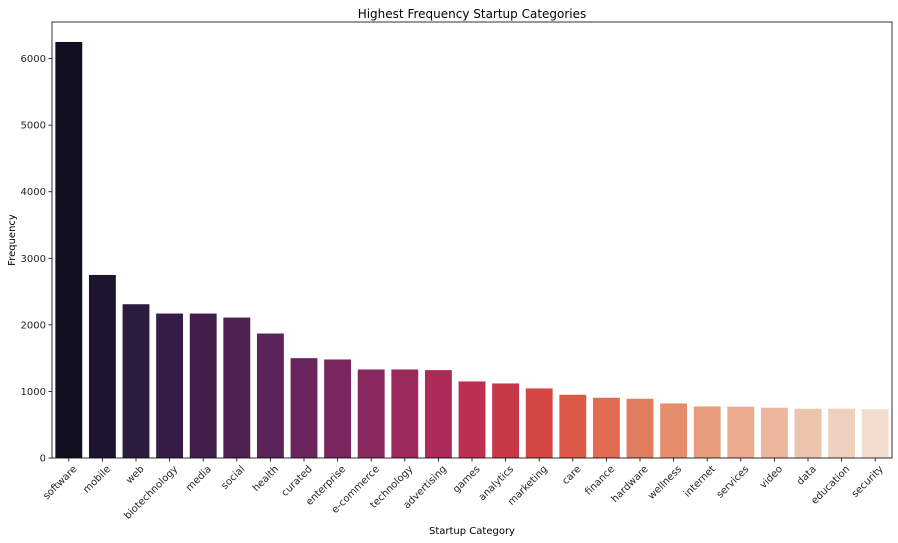  I want to click on x-tick-label: social, so click(234, 478).